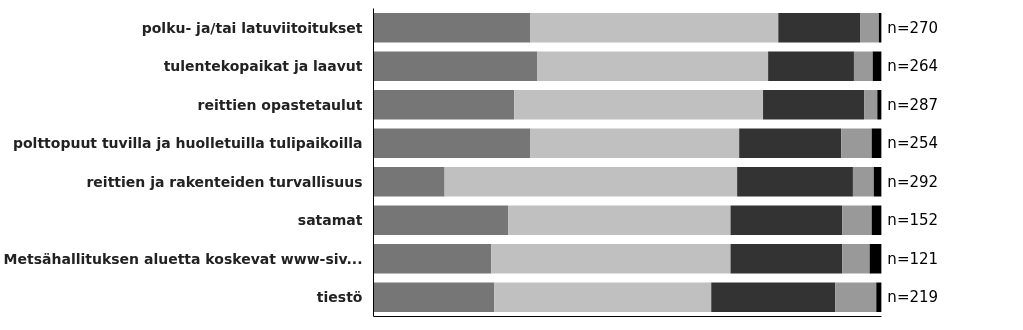 The image size is (1023, 330). What do you see at coordinates (913, 258) in the screenshot?
I see `text: n=121` at bounding box center [913, 258].